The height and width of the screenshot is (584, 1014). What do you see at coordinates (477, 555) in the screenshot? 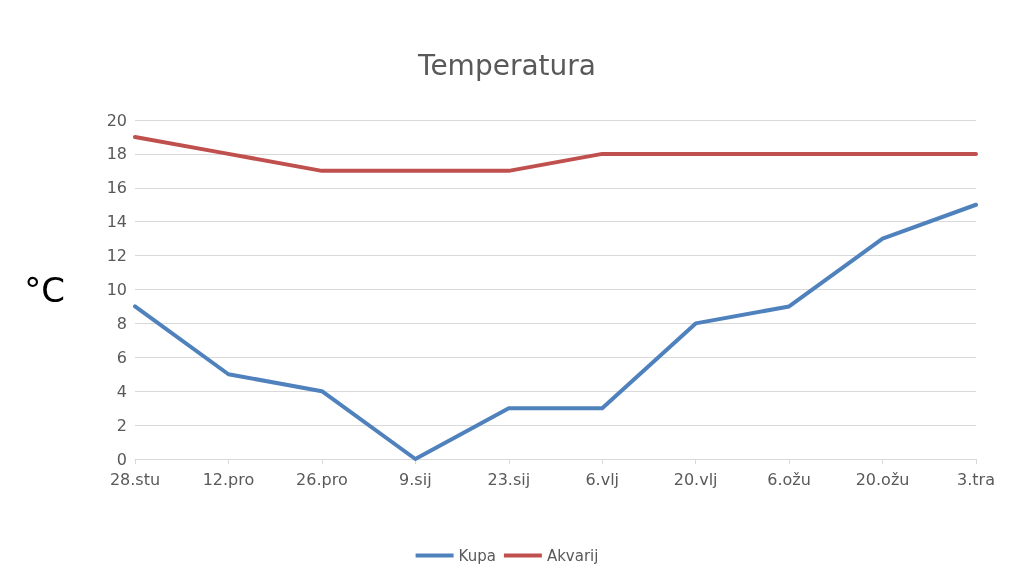
I see `legend-label: Kupa` at bounding box center [477, 555].